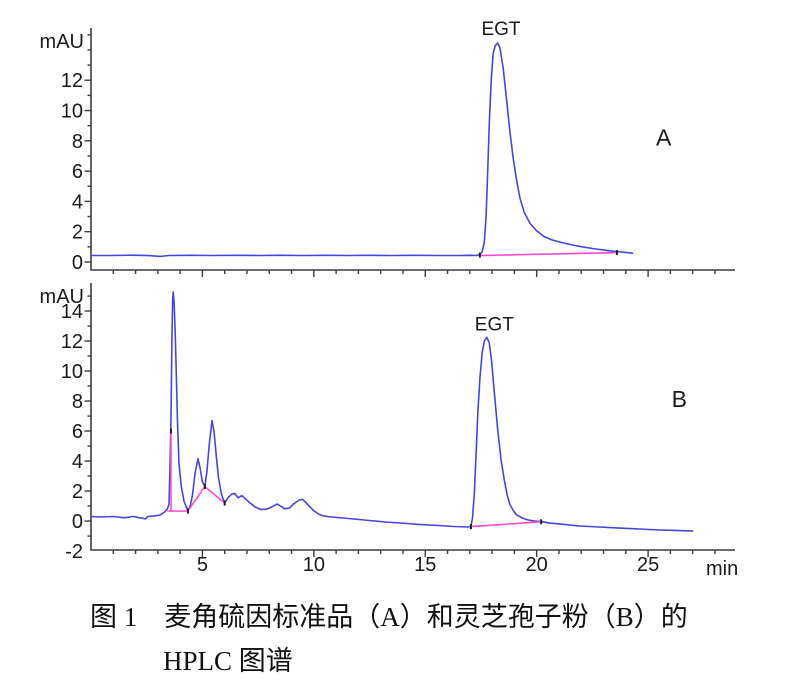  What do you see at coordinates (202, 565) in the screenshot?
I see `x-tick-label: 5` at bounding box center [202, 565].